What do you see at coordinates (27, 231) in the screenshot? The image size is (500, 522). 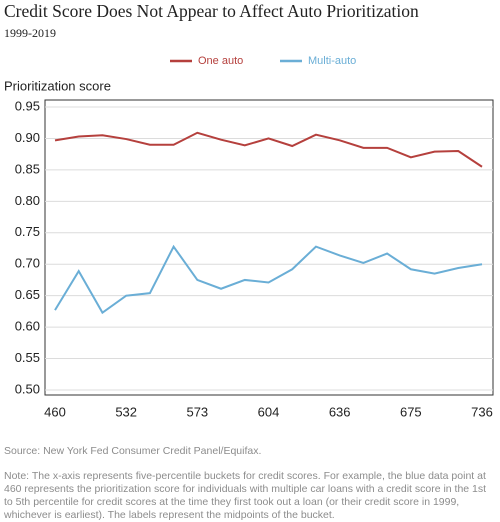 I see `y-tick-label: 0.75` at bounding box center [27, 231].